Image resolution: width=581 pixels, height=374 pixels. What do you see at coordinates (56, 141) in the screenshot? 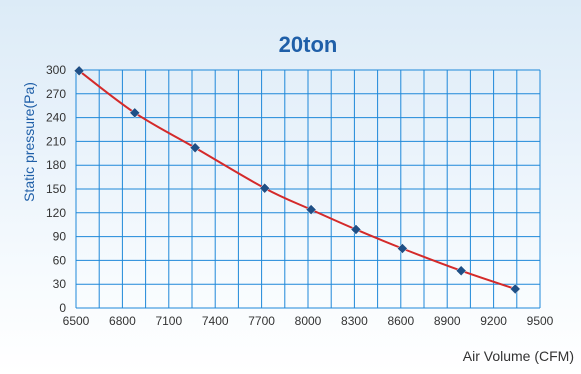
I see `y-tick-label: 210` at bounding box center [56, 141].